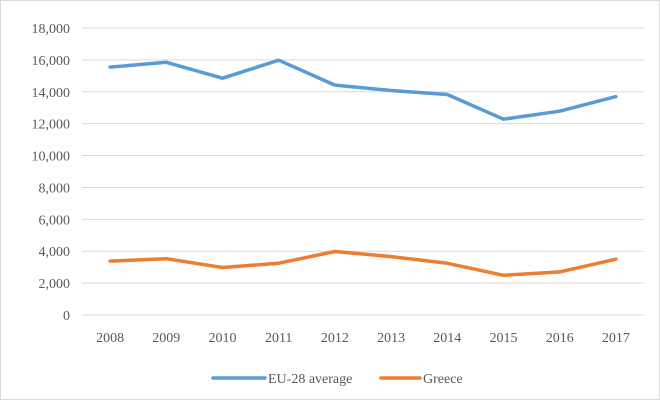  I want to click on y-tick-label: 18,000, so click(51, 29).